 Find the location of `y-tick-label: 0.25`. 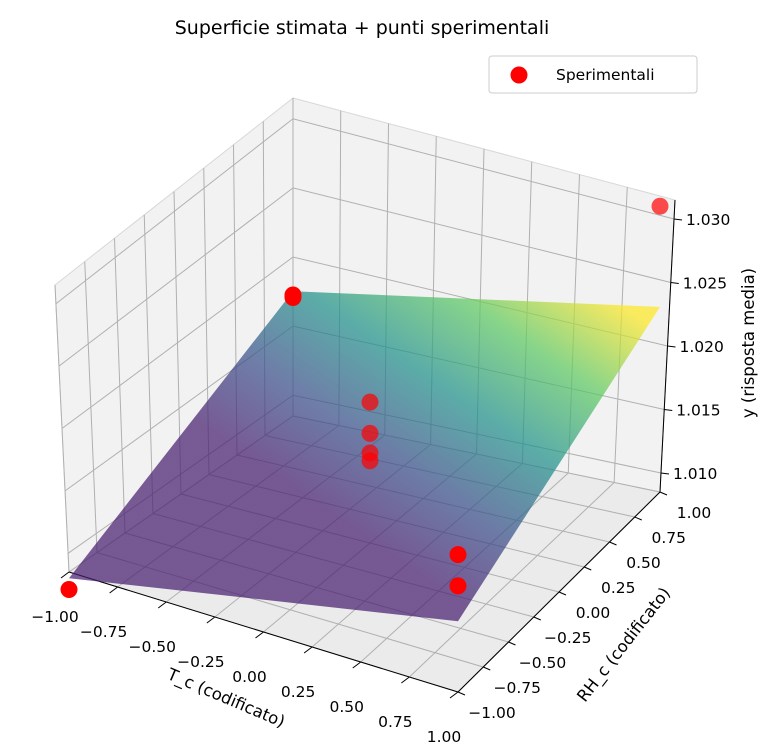

y-tick-label: 0.25 is located at coordinates (618, 588).